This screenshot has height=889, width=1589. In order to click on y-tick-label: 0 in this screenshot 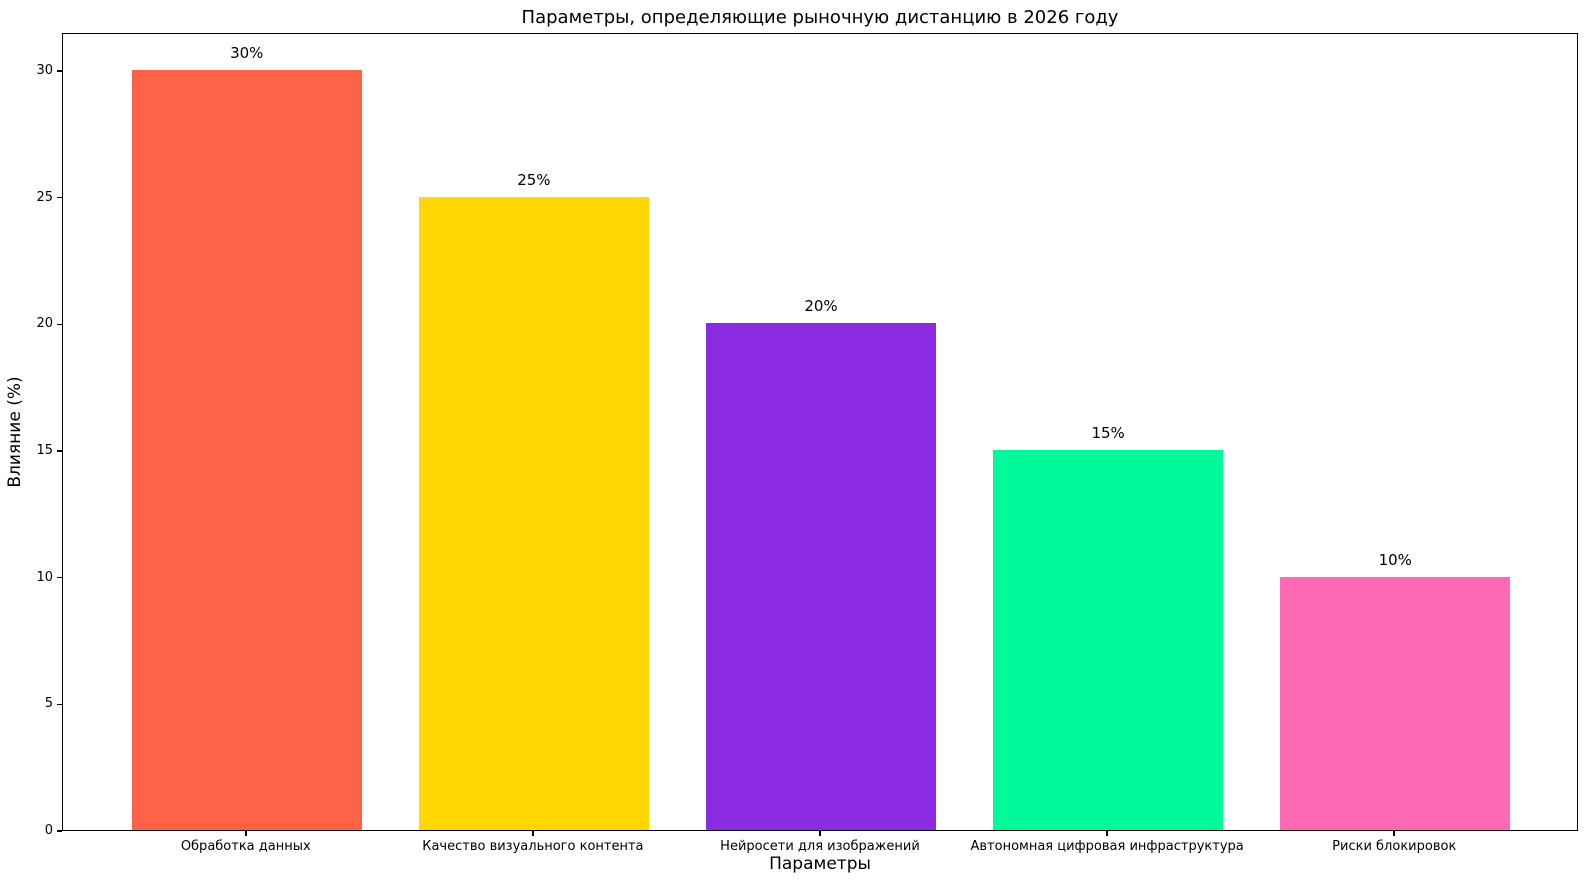, I will do `click(48, 830)`.